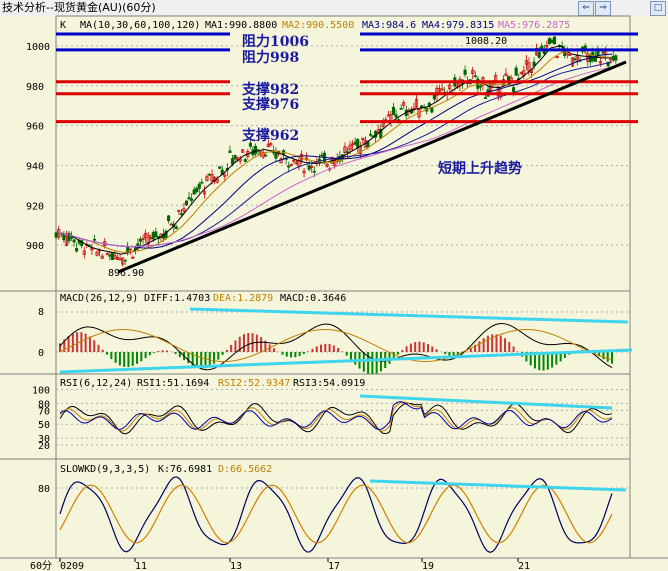 This screenshot has width=668, height=571. I want to click on rsi3-line, so click(336, 416).